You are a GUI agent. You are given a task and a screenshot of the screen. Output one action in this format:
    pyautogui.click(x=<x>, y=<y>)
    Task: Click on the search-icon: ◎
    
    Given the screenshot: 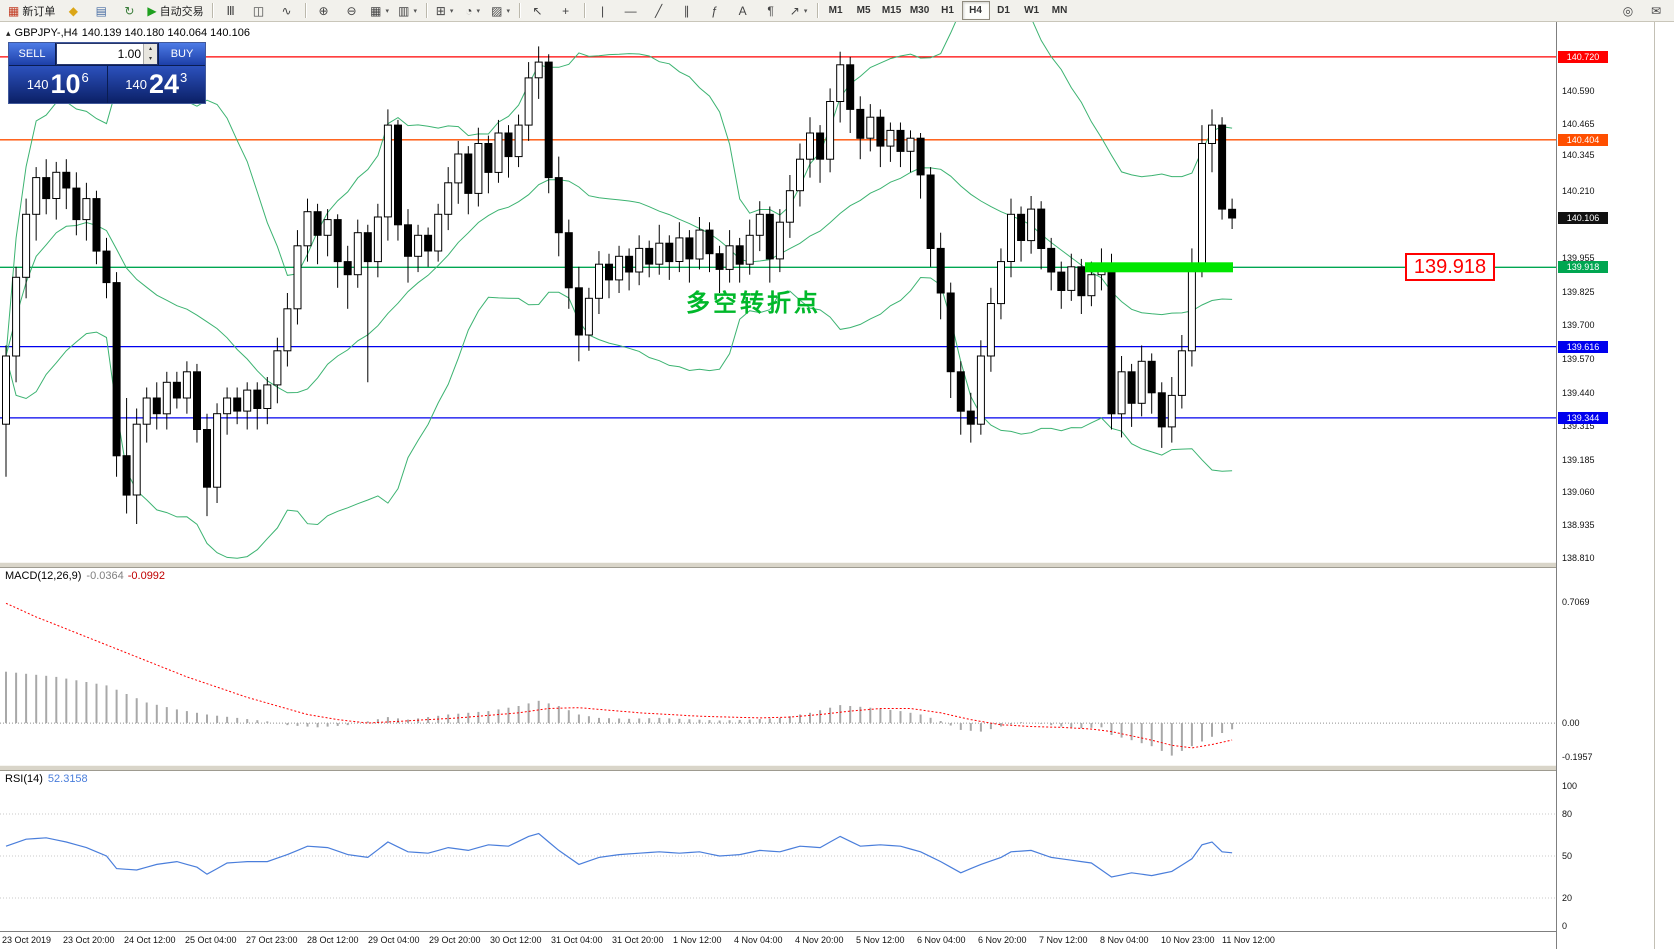 What is the action you would take?
    pyautogui.click(x=1628, y=10)
    